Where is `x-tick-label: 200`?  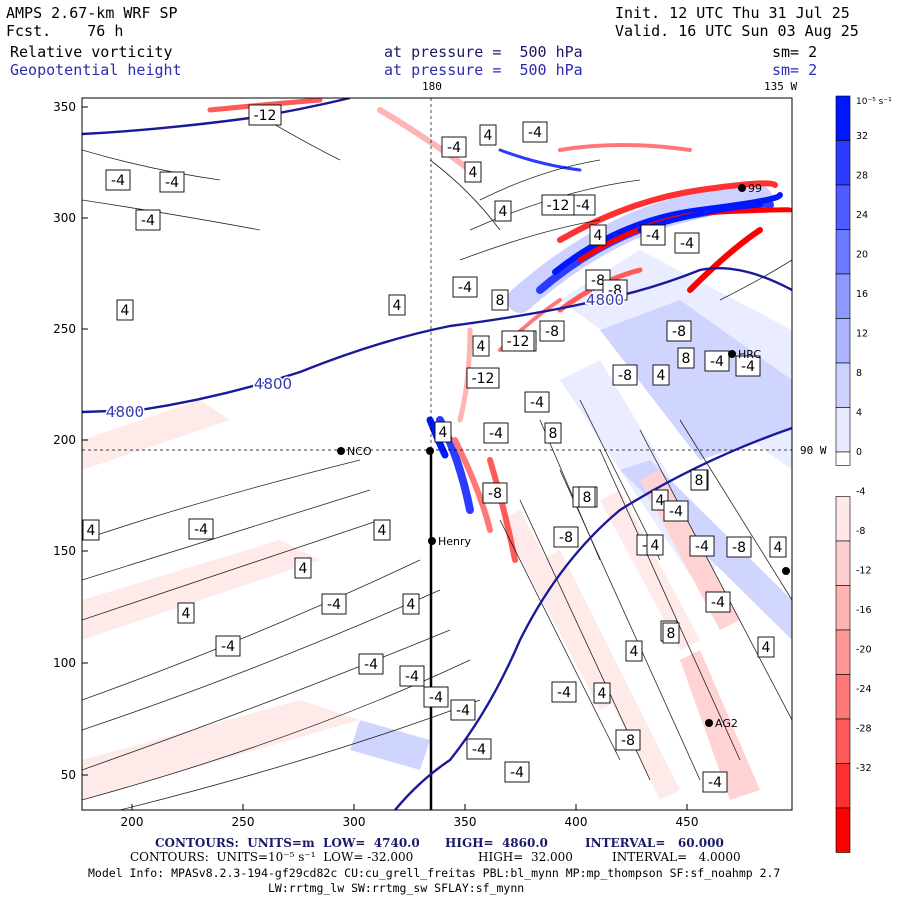 x-tick-label: 200 is located at coordinates (132, 822).